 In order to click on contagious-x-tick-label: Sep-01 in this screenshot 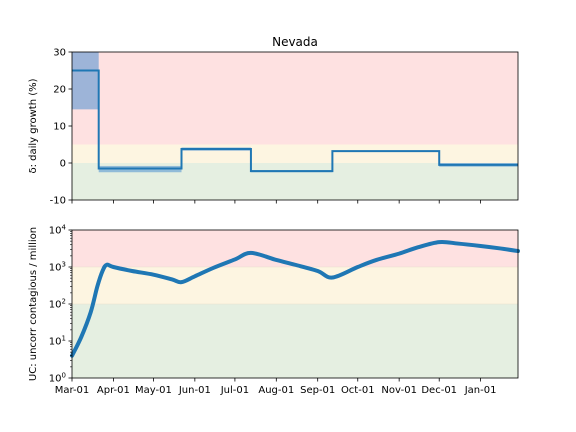, I will do `click(317, 390)`.